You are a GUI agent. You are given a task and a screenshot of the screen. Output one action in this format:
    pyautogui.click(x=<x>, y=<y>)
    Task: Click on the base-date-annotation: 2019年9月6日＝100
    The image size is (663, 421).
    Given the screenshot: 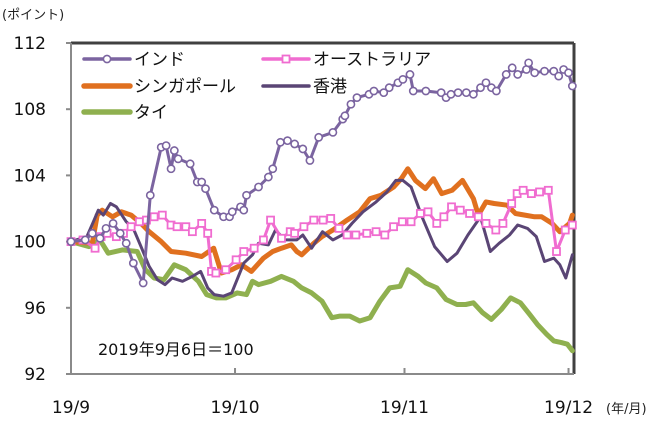 What is the action you would take?
    pyautogui.click(x=176, y=349)
    